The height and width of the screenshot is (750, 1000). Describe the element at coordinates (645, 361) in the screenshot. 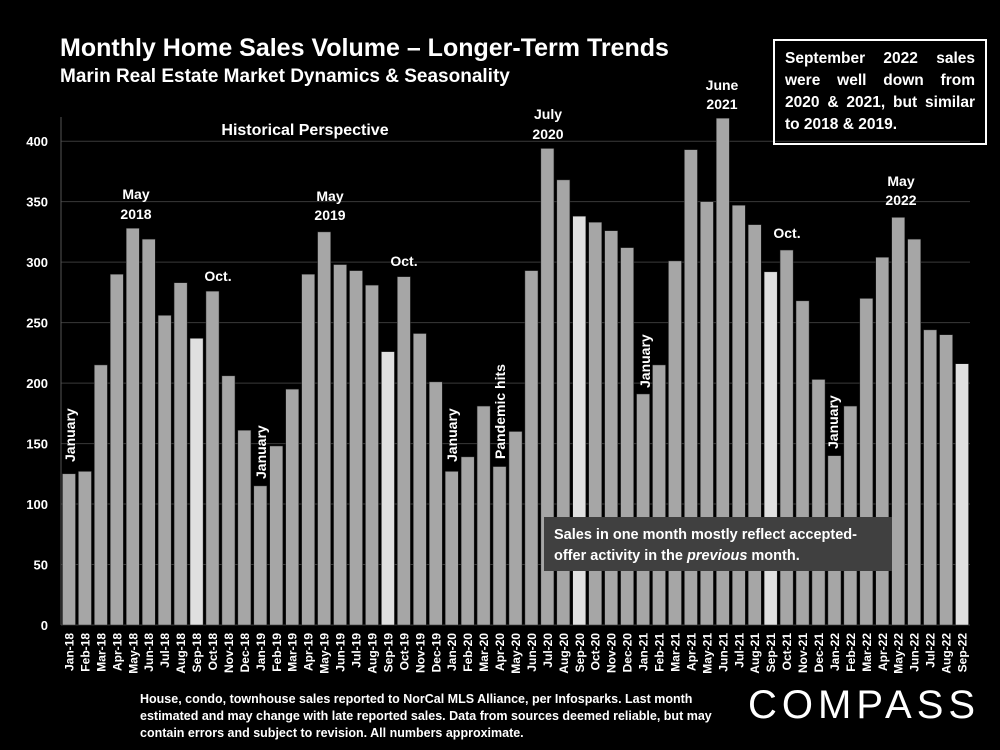

I see `annotation-jan-2021: January` at that location.